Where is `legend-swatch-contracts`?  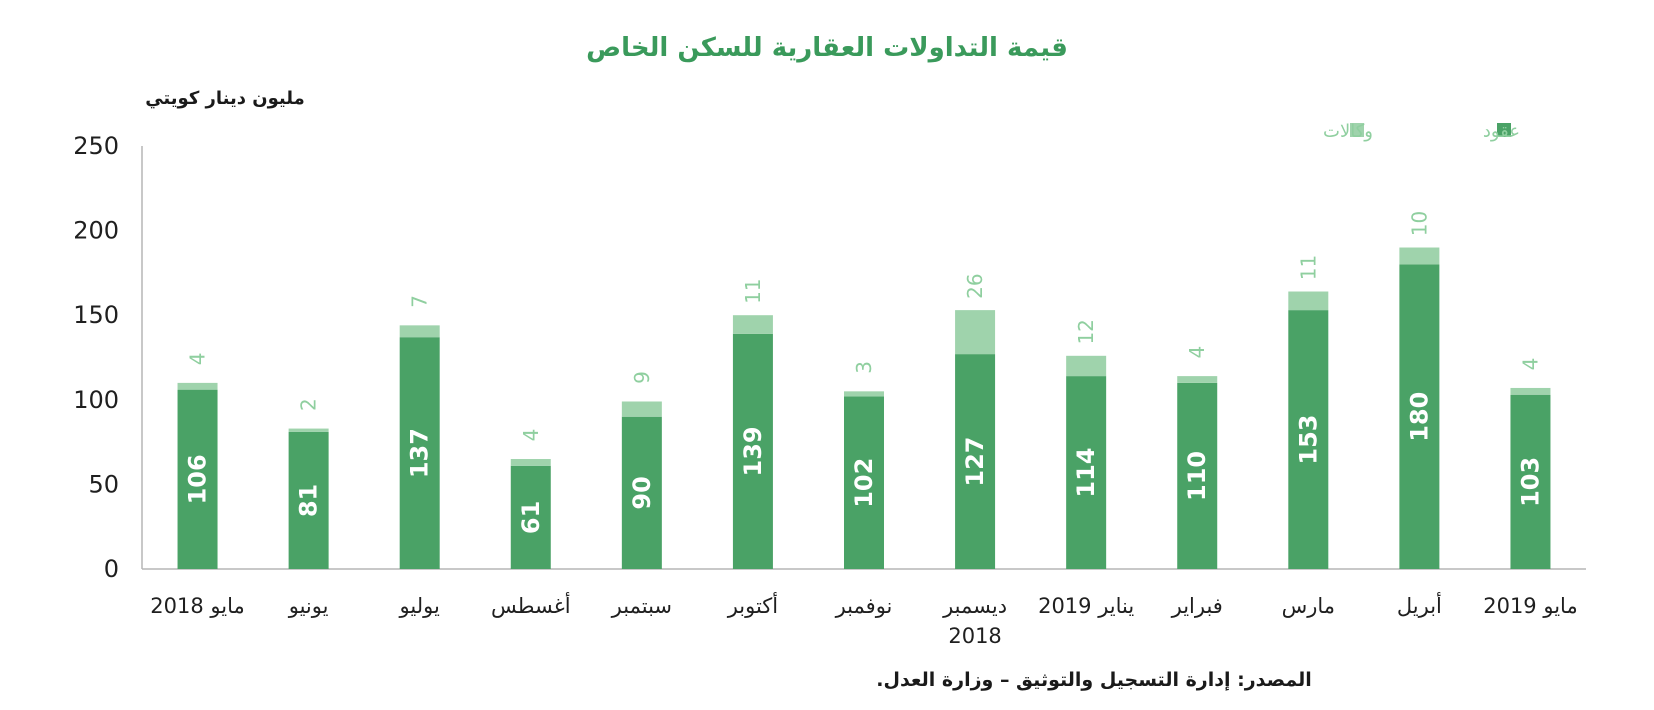
legend-swatch-contracts is located at coordinates (1504, 130).